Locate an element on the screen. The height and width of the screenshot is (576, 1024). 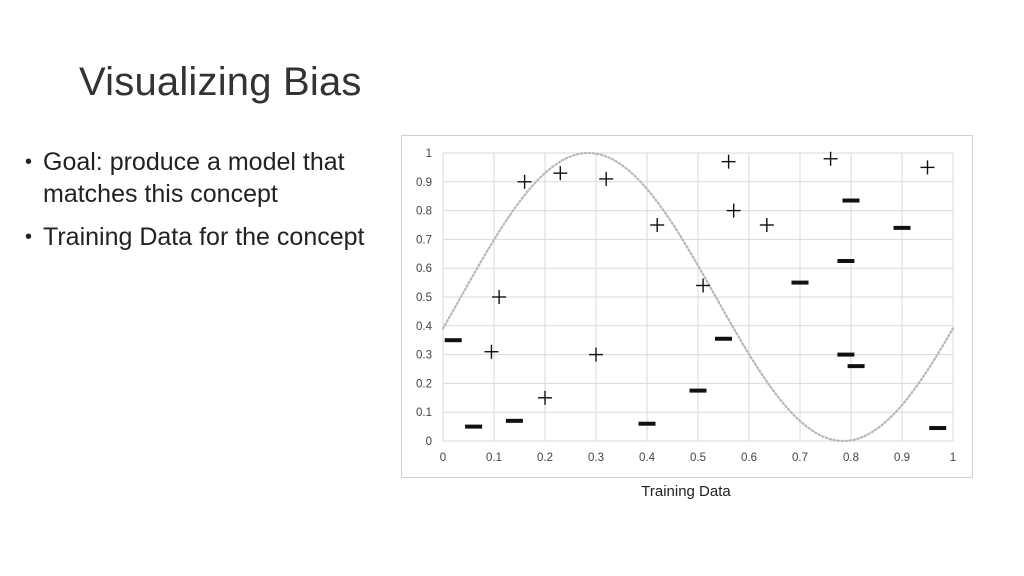
y-tick-label: 0.4 is located at coordinates (424, 327).